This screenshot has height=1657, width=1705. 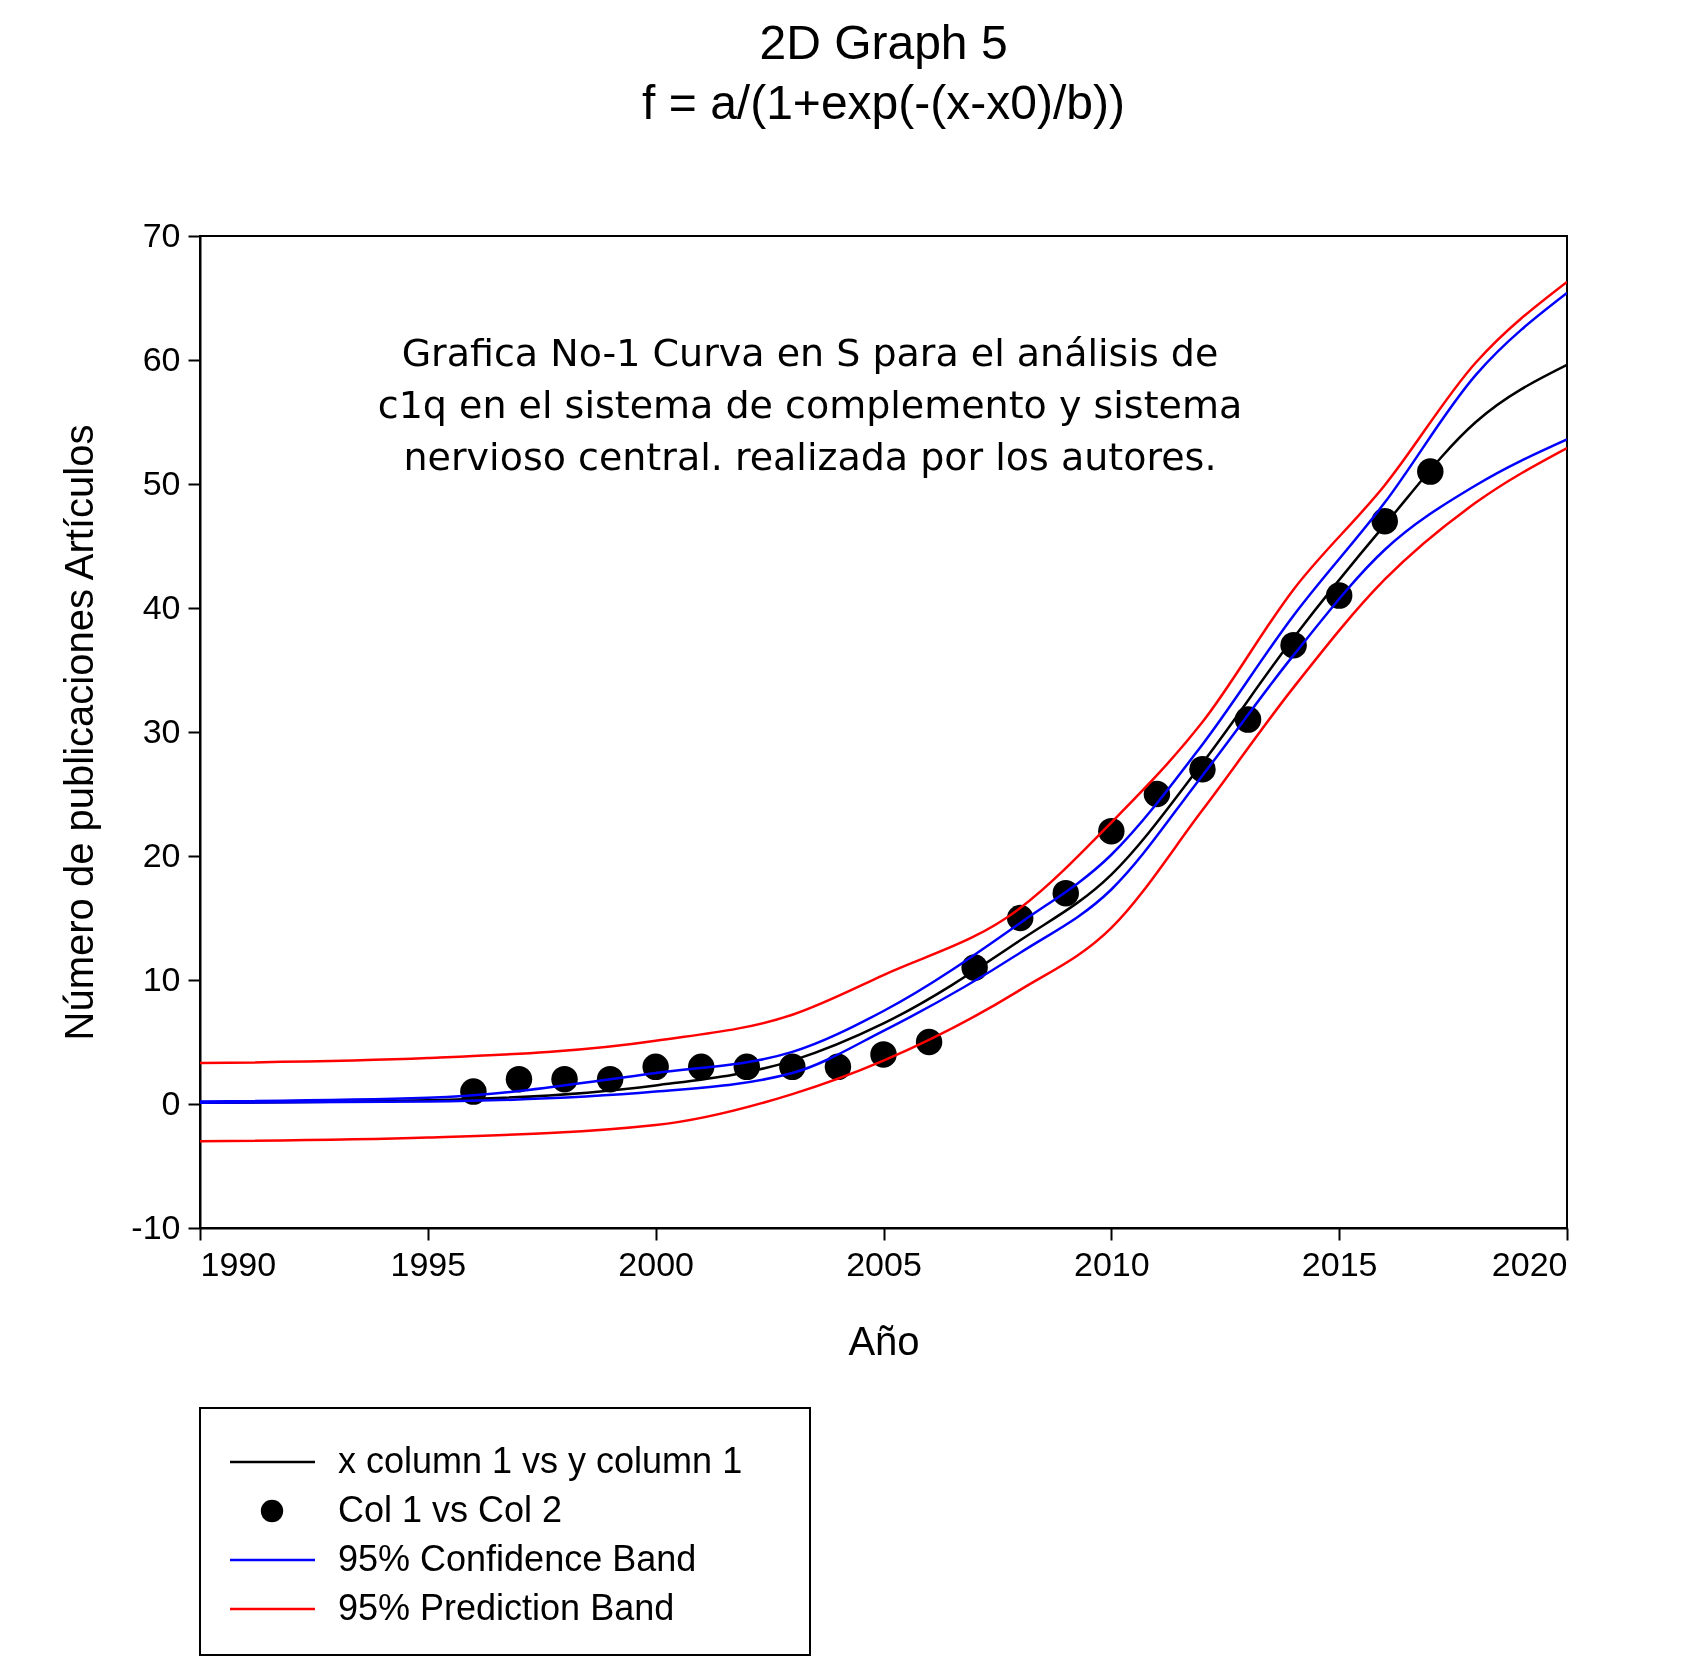 What do you see at coordinates (884, 1340) in the screenshot?
I see `x-axis-title: Año` at bounding box center [884, 1340].